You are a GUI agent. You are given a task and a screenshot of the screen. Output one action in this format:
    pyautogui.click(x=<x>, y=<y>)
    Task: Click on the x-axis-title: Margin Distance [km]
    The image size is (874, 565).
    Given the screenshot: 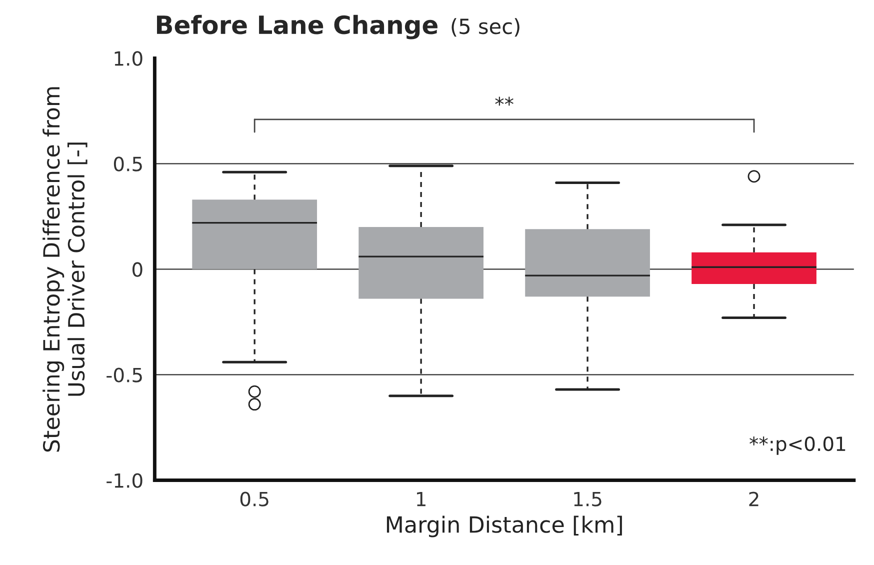 What is the action you would take?
    pyautogui.click(x=504, y=527)
    